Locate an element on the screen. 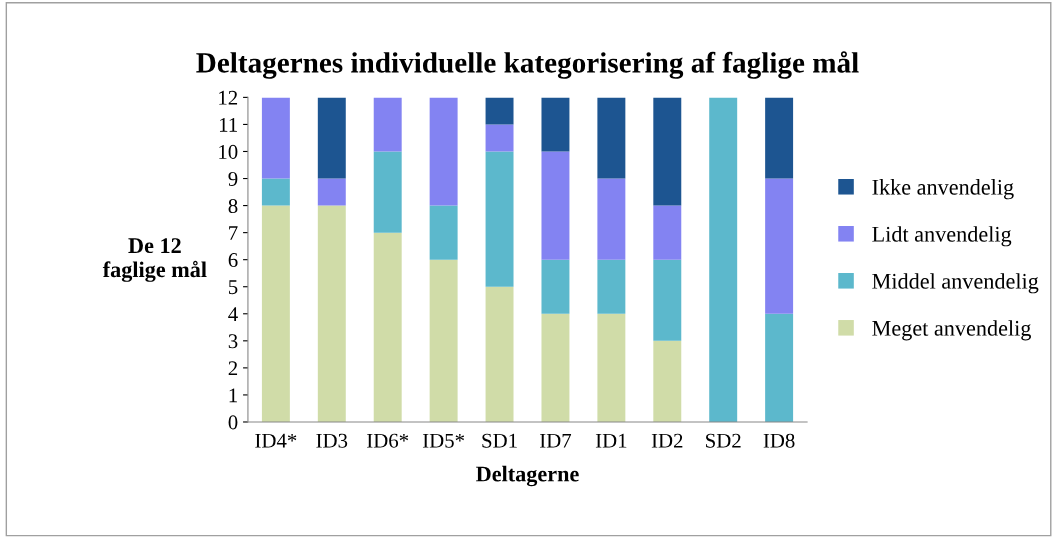 This screenshot has width=1055, height=541. x-axis-title: Deltagerne is located at coordinates (527, 476).